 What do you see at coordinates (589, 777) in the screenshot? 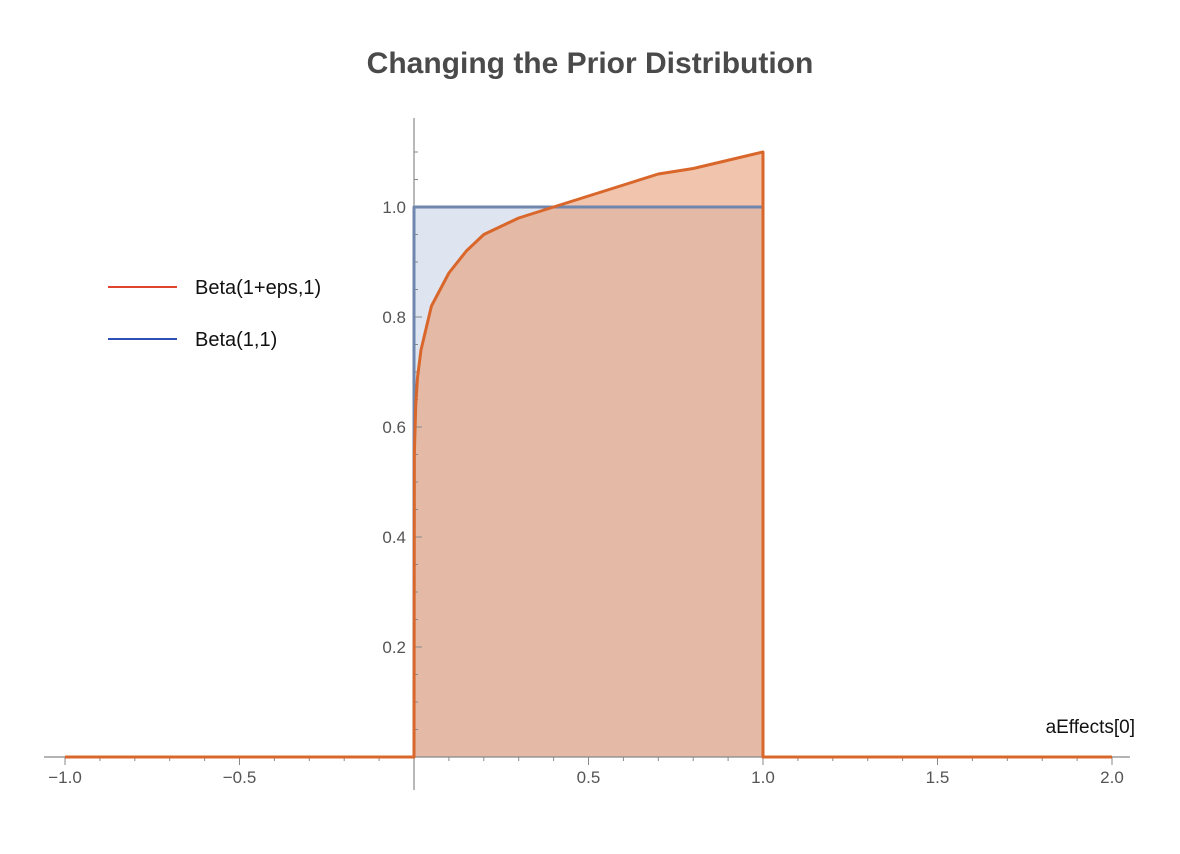
I see `x-tick-label: 0.5` at bounding box center [589, 777].